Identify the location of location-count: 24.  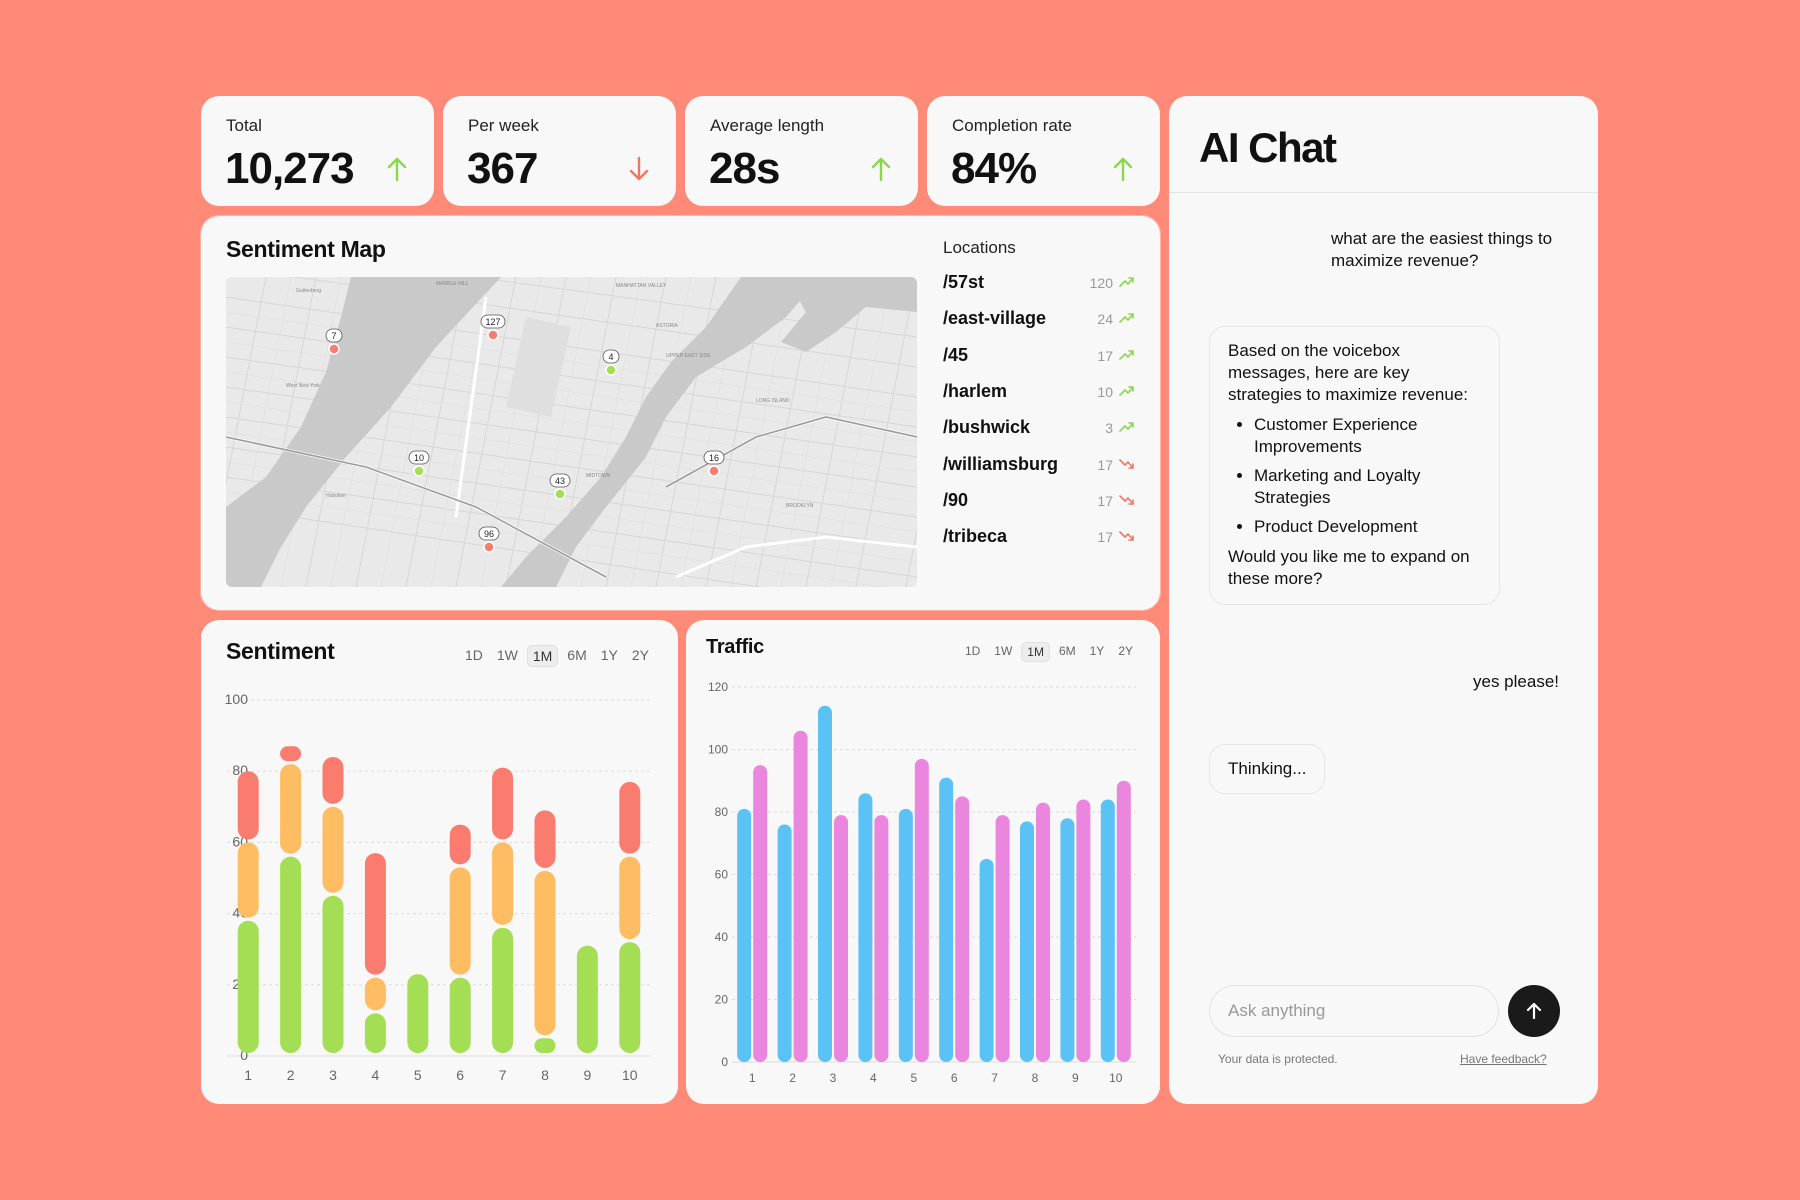
(1105, 319).